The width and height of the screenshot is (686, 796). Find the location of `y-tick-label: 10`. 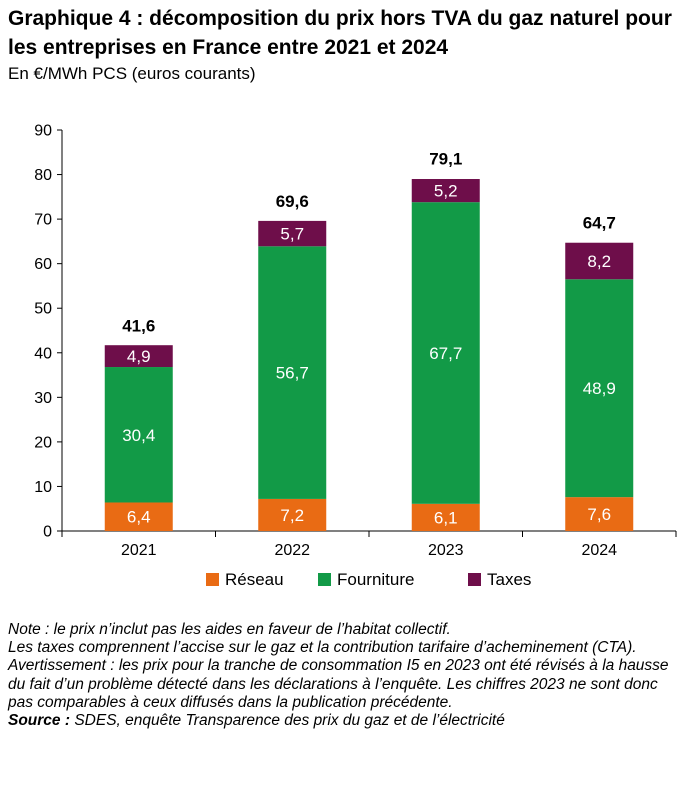

y-tick-label: 10 is located at coordinates (43, 487).